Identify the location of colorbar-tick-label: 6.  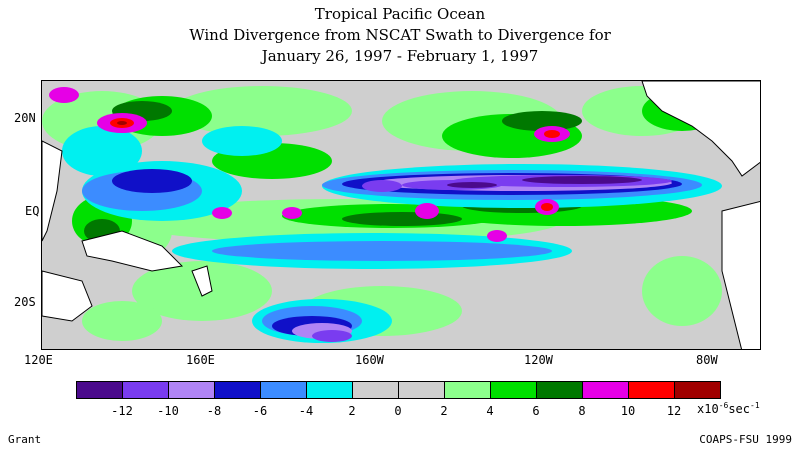
(536, 411).